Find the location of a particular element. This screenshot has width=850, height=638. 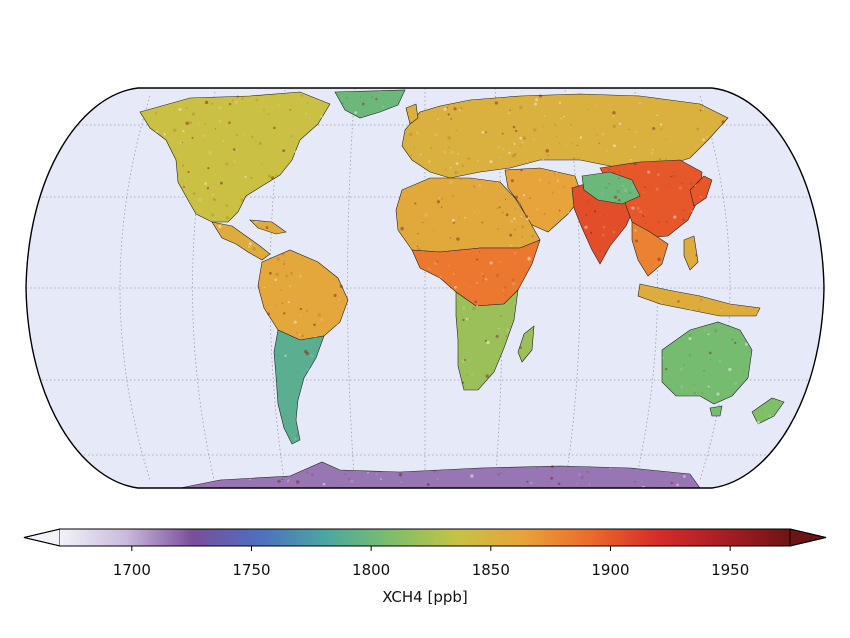

colorbar-extend-low is located at coordinates (42, 537).